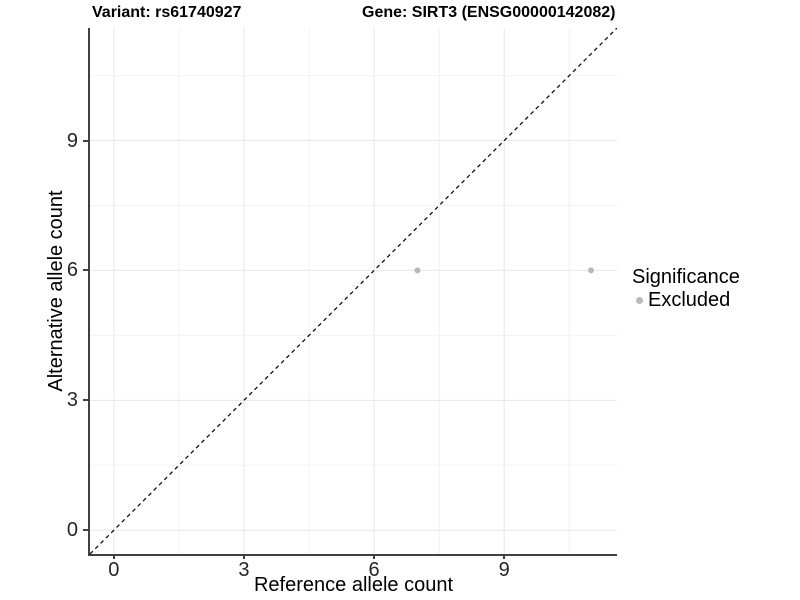 This screenshot has width=800, height=600. I want to click on y-axis-title: Alternative allele count, so click(56, 291).